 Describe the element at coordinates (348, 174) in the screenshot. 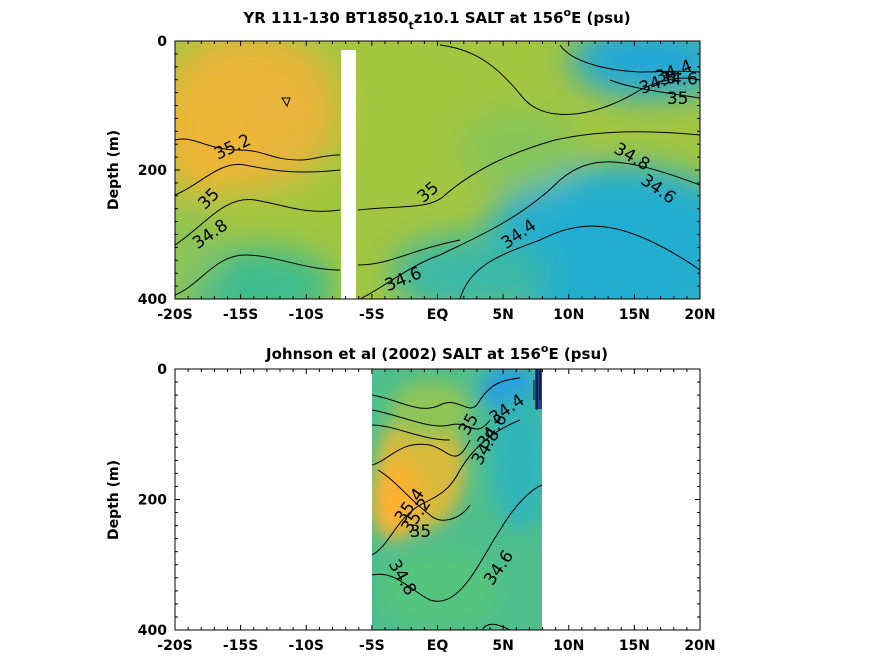

I see `data-gap` at that location.